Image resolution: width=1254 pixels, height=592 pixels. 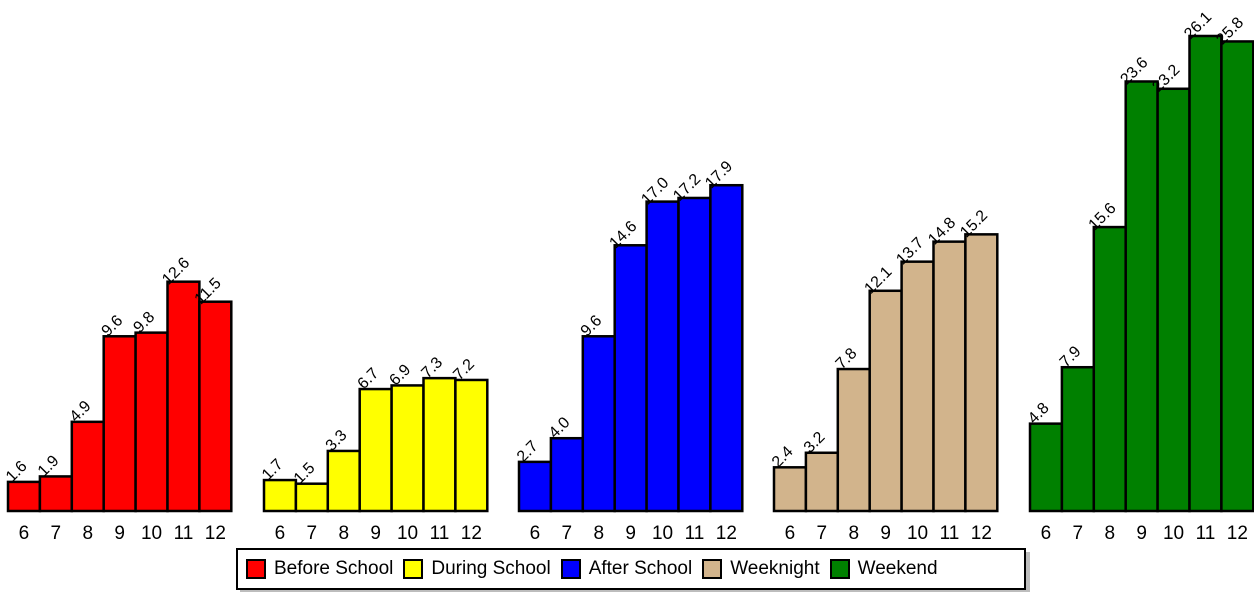 What do you see at coordinates (917, 533) in the screenshot?
I see `tick-label-weeknight-10: 10` at bounding box center [917, 533].